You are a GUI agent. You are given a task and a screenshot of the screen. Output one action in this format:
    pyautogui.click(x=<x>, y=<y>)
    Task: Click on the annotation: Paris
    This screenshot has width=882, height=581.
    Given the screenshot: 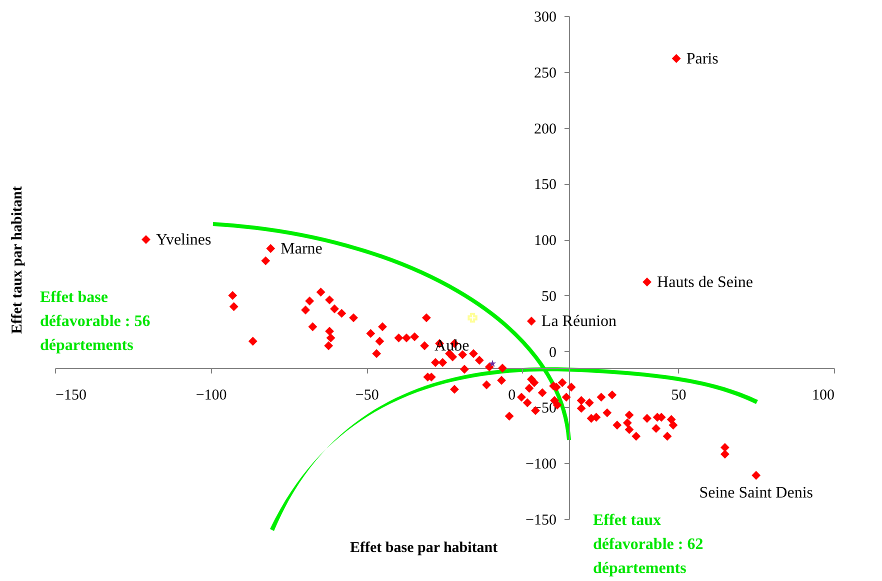 What is the action you would take?
    pyautogui.click(x=702, y=59)
    